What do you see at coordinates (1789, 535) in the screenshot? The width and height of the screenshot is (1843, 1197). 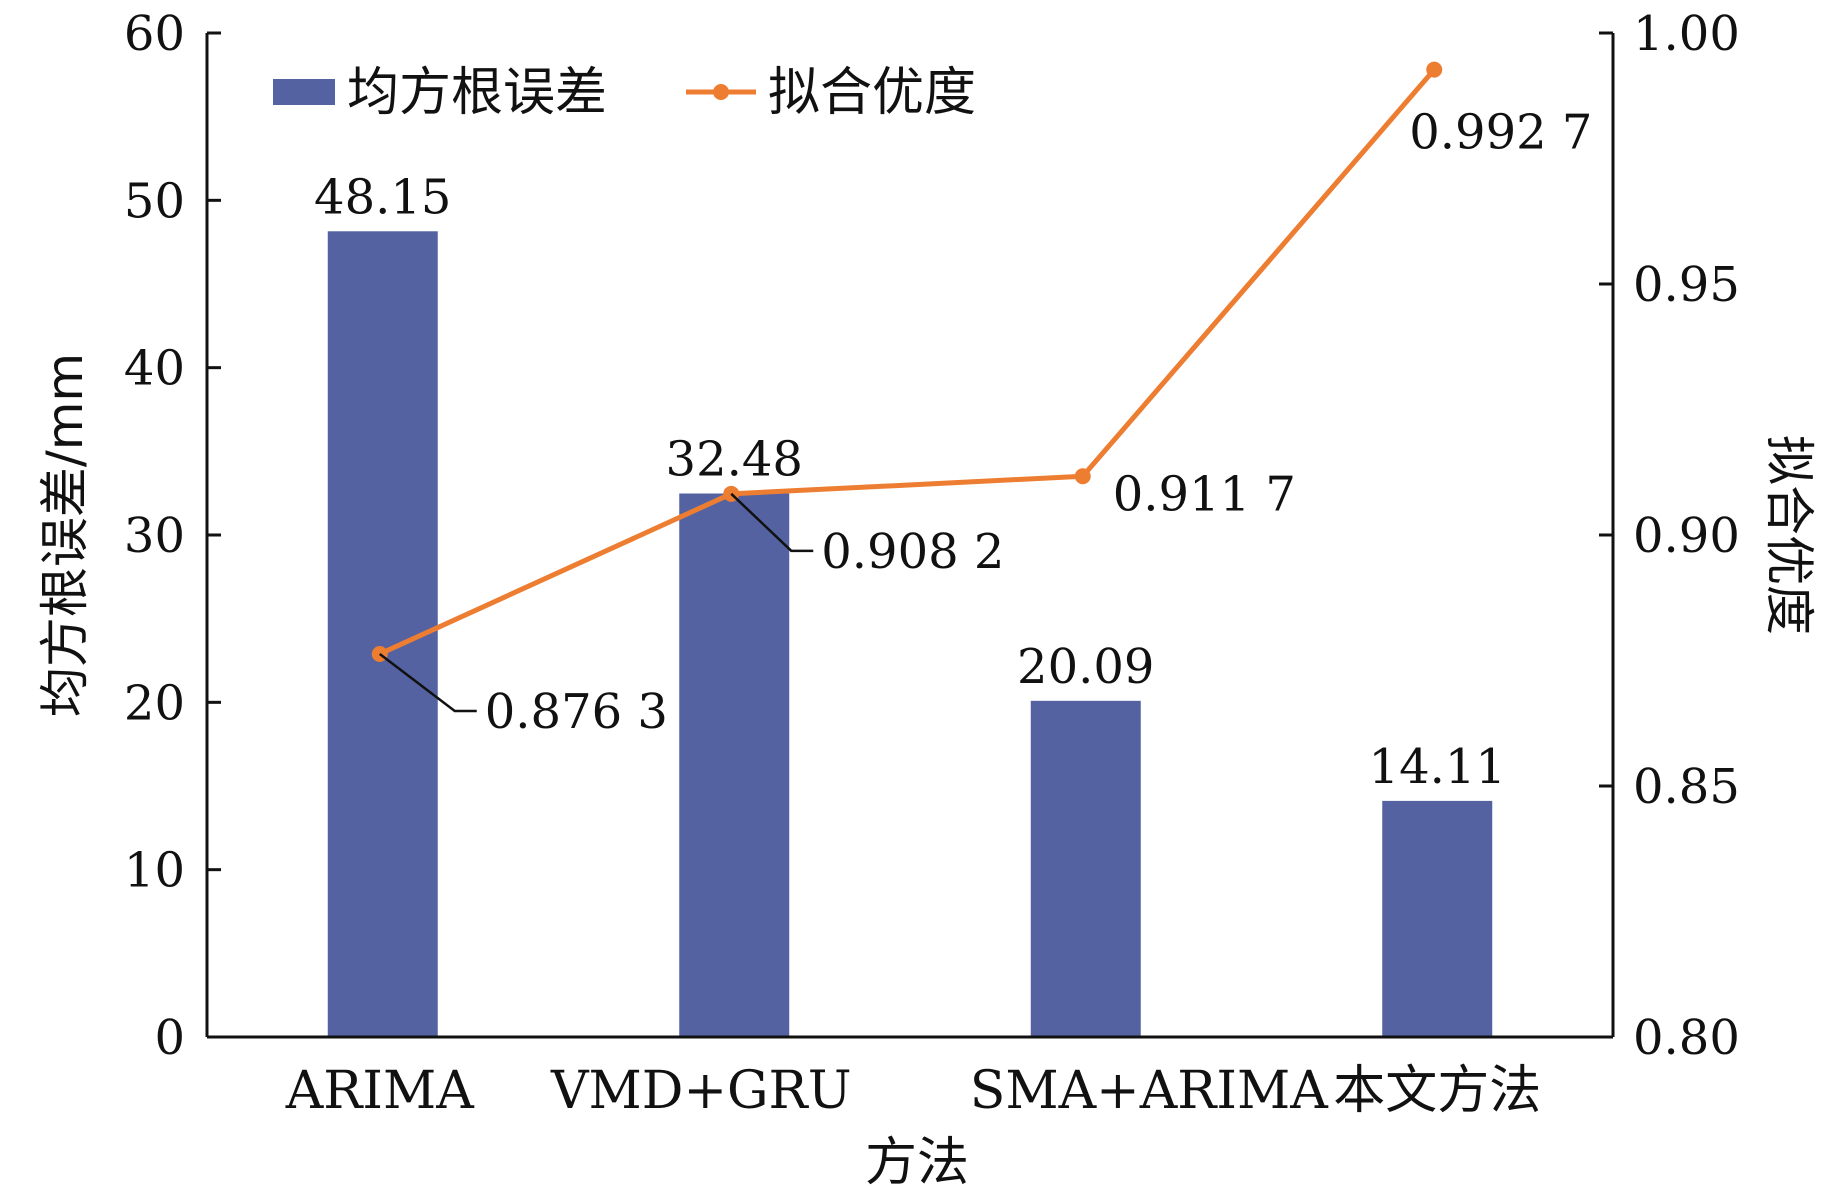 I see `y-axis-title-right: 拟合优度` at bounding box center [1789, 535].